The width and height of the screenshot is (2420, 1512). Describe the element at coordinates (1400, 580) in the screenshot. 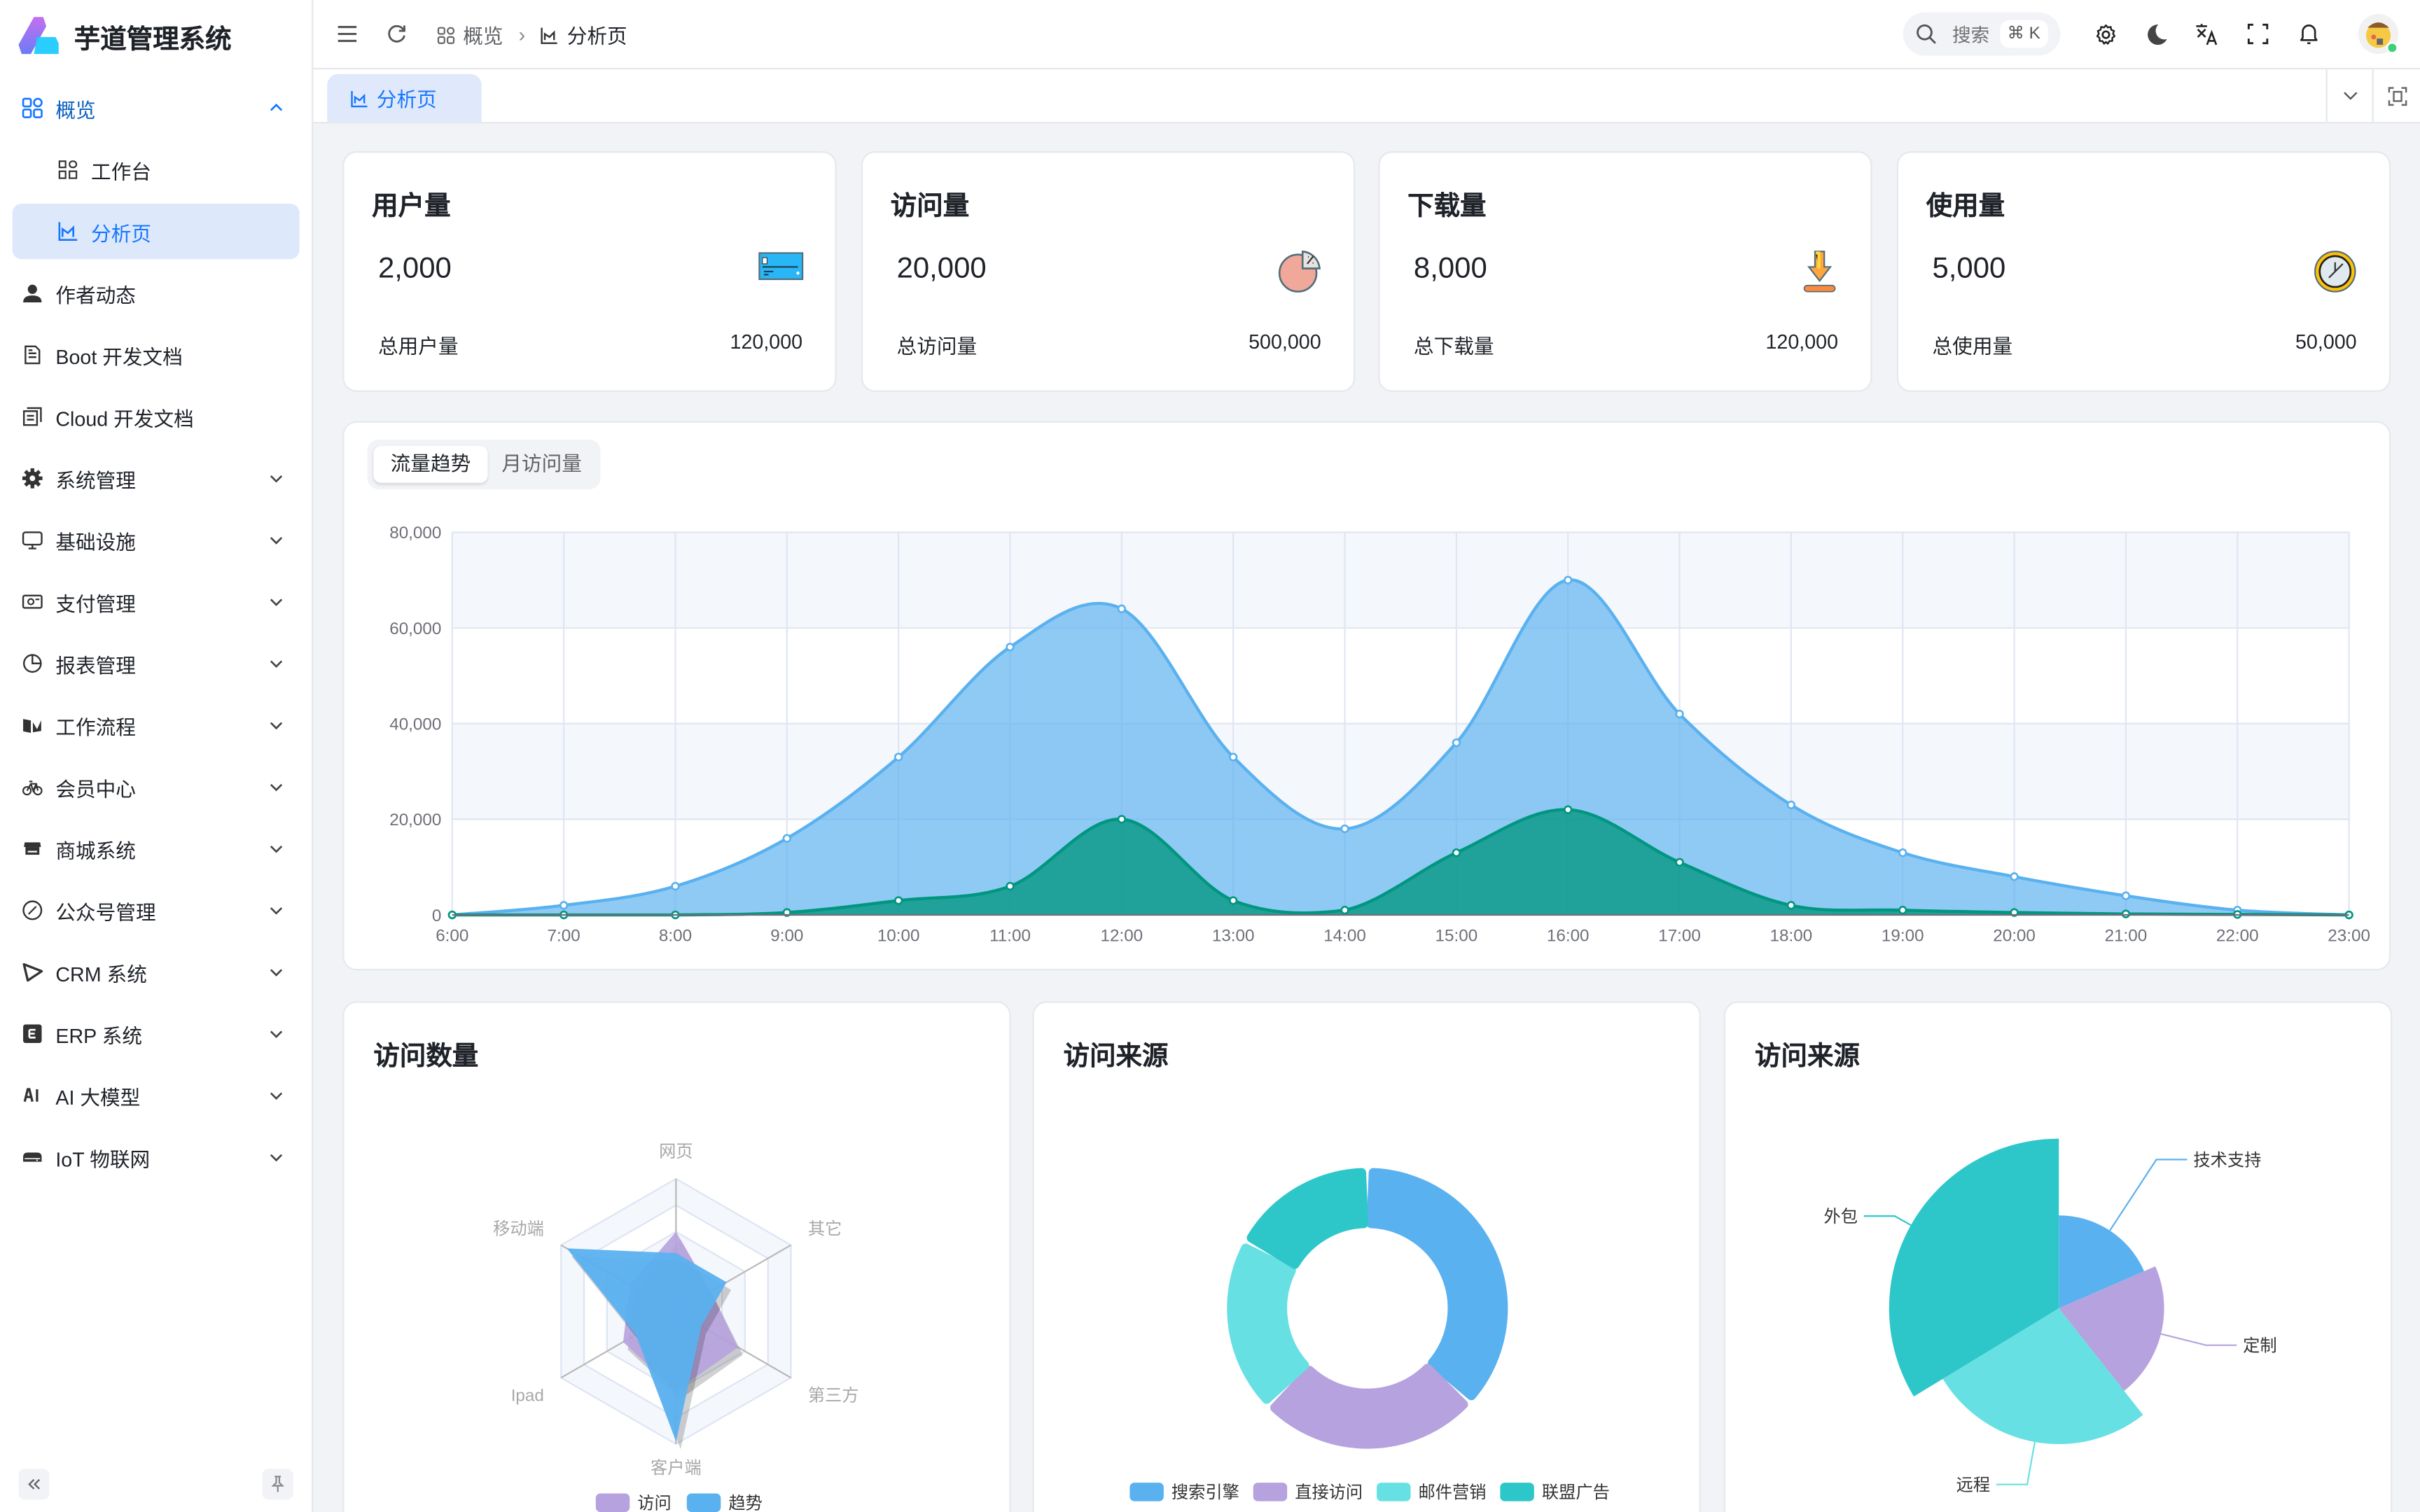

I see `grid-band` at that location.